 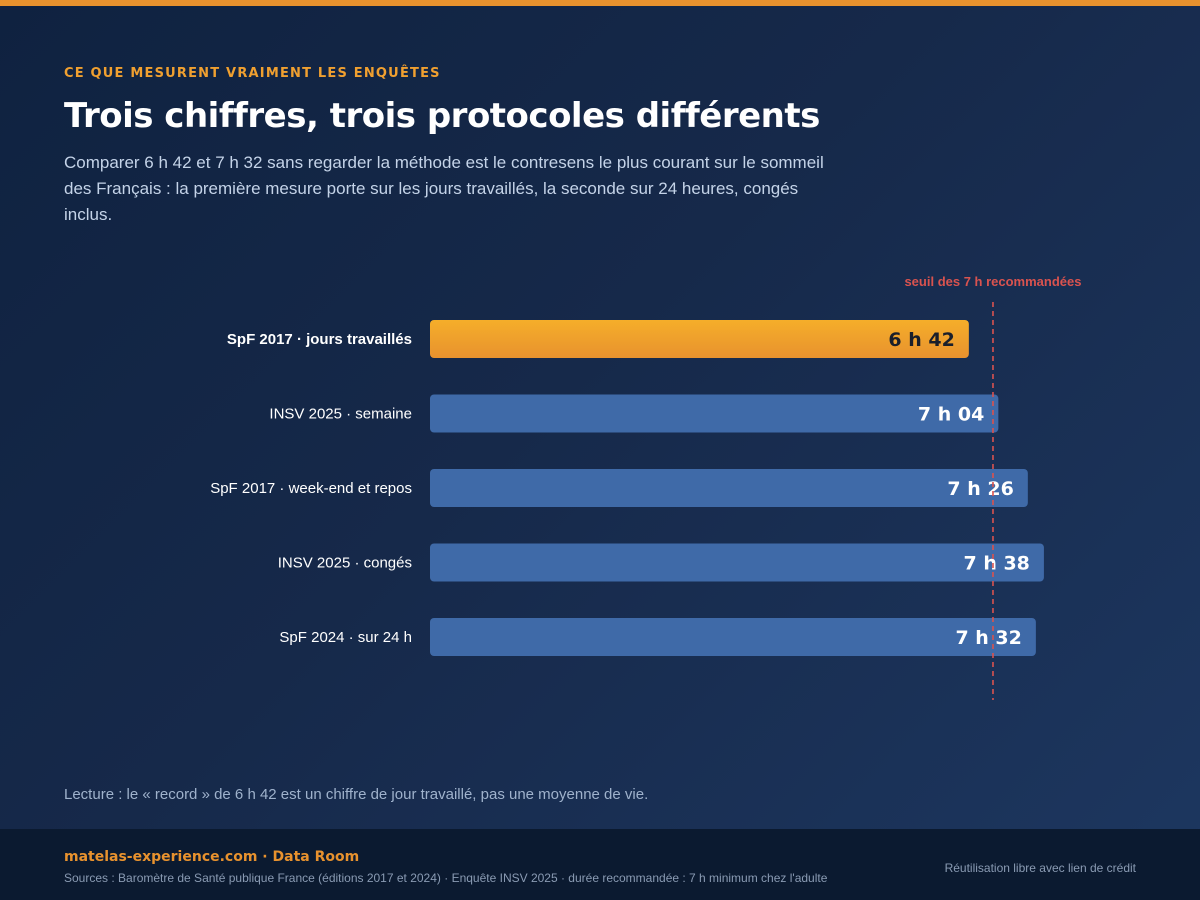 I want to click on category-label: INSV 2025 · semaine, so click(x=340, y=414).